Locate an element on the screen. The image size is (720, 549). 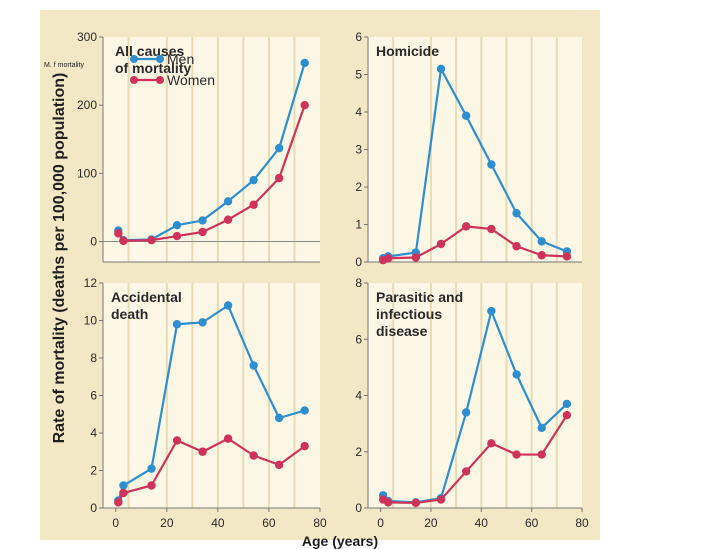
y-tick-label: 300 is located at coordinates (87, 37).